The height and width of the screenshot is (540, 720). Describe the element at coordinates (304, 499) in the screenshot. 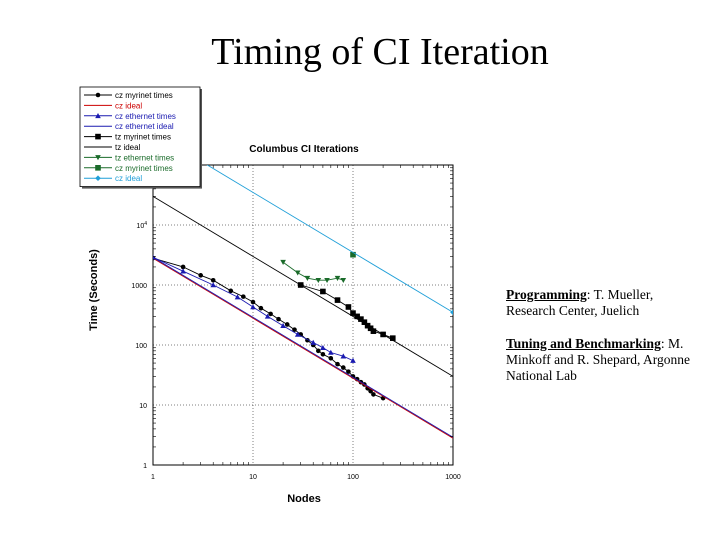

I see `x-axis-label: Nodes` at that location.